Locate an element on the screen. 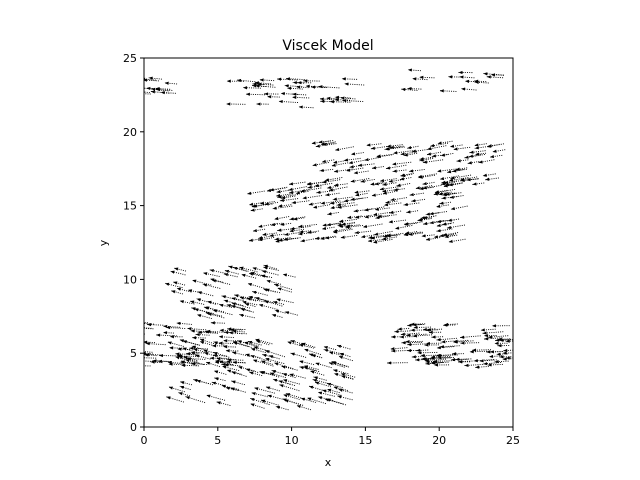  x-axis-ticks: 0 5 10 15 20 25 is located at coordinates (330, 437).